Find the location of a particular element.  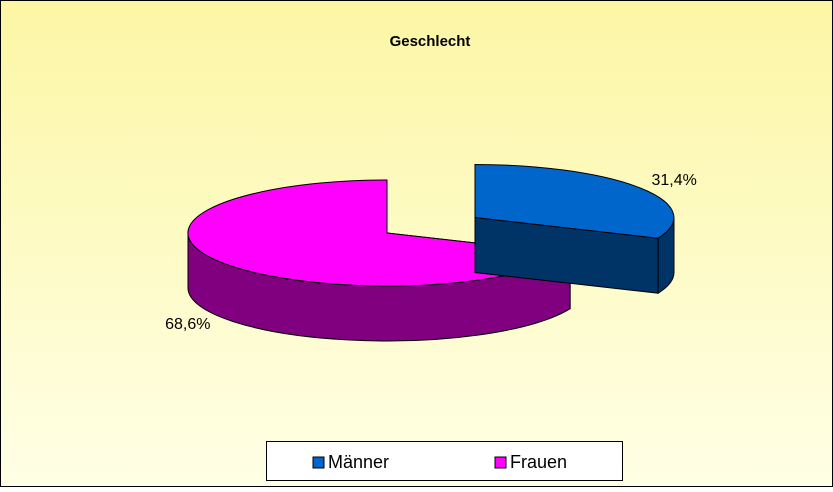

chart-title: Geschlecht is located at coordinates (430, 41).